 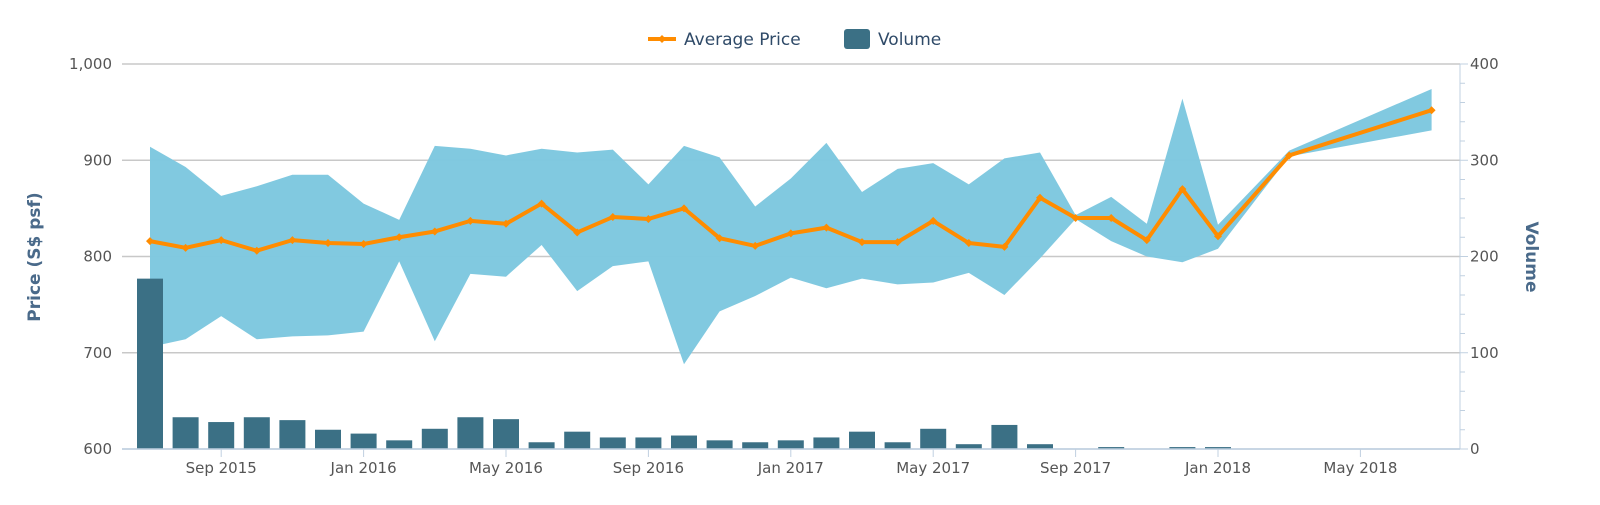 What do you see at coordinates (1531, 256) in the screenshot?
I see `y-axis-title-right: Volume` at bounding box center [1531, 256].